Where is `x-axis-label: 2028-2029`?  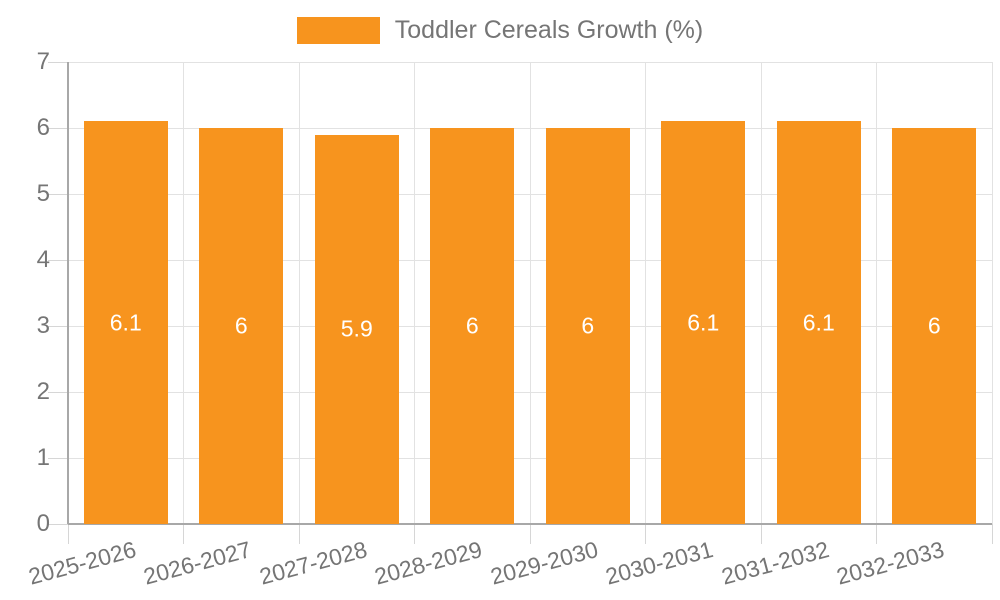 x-axis-label: 2028-2029 is located at coordinates (428, 563).